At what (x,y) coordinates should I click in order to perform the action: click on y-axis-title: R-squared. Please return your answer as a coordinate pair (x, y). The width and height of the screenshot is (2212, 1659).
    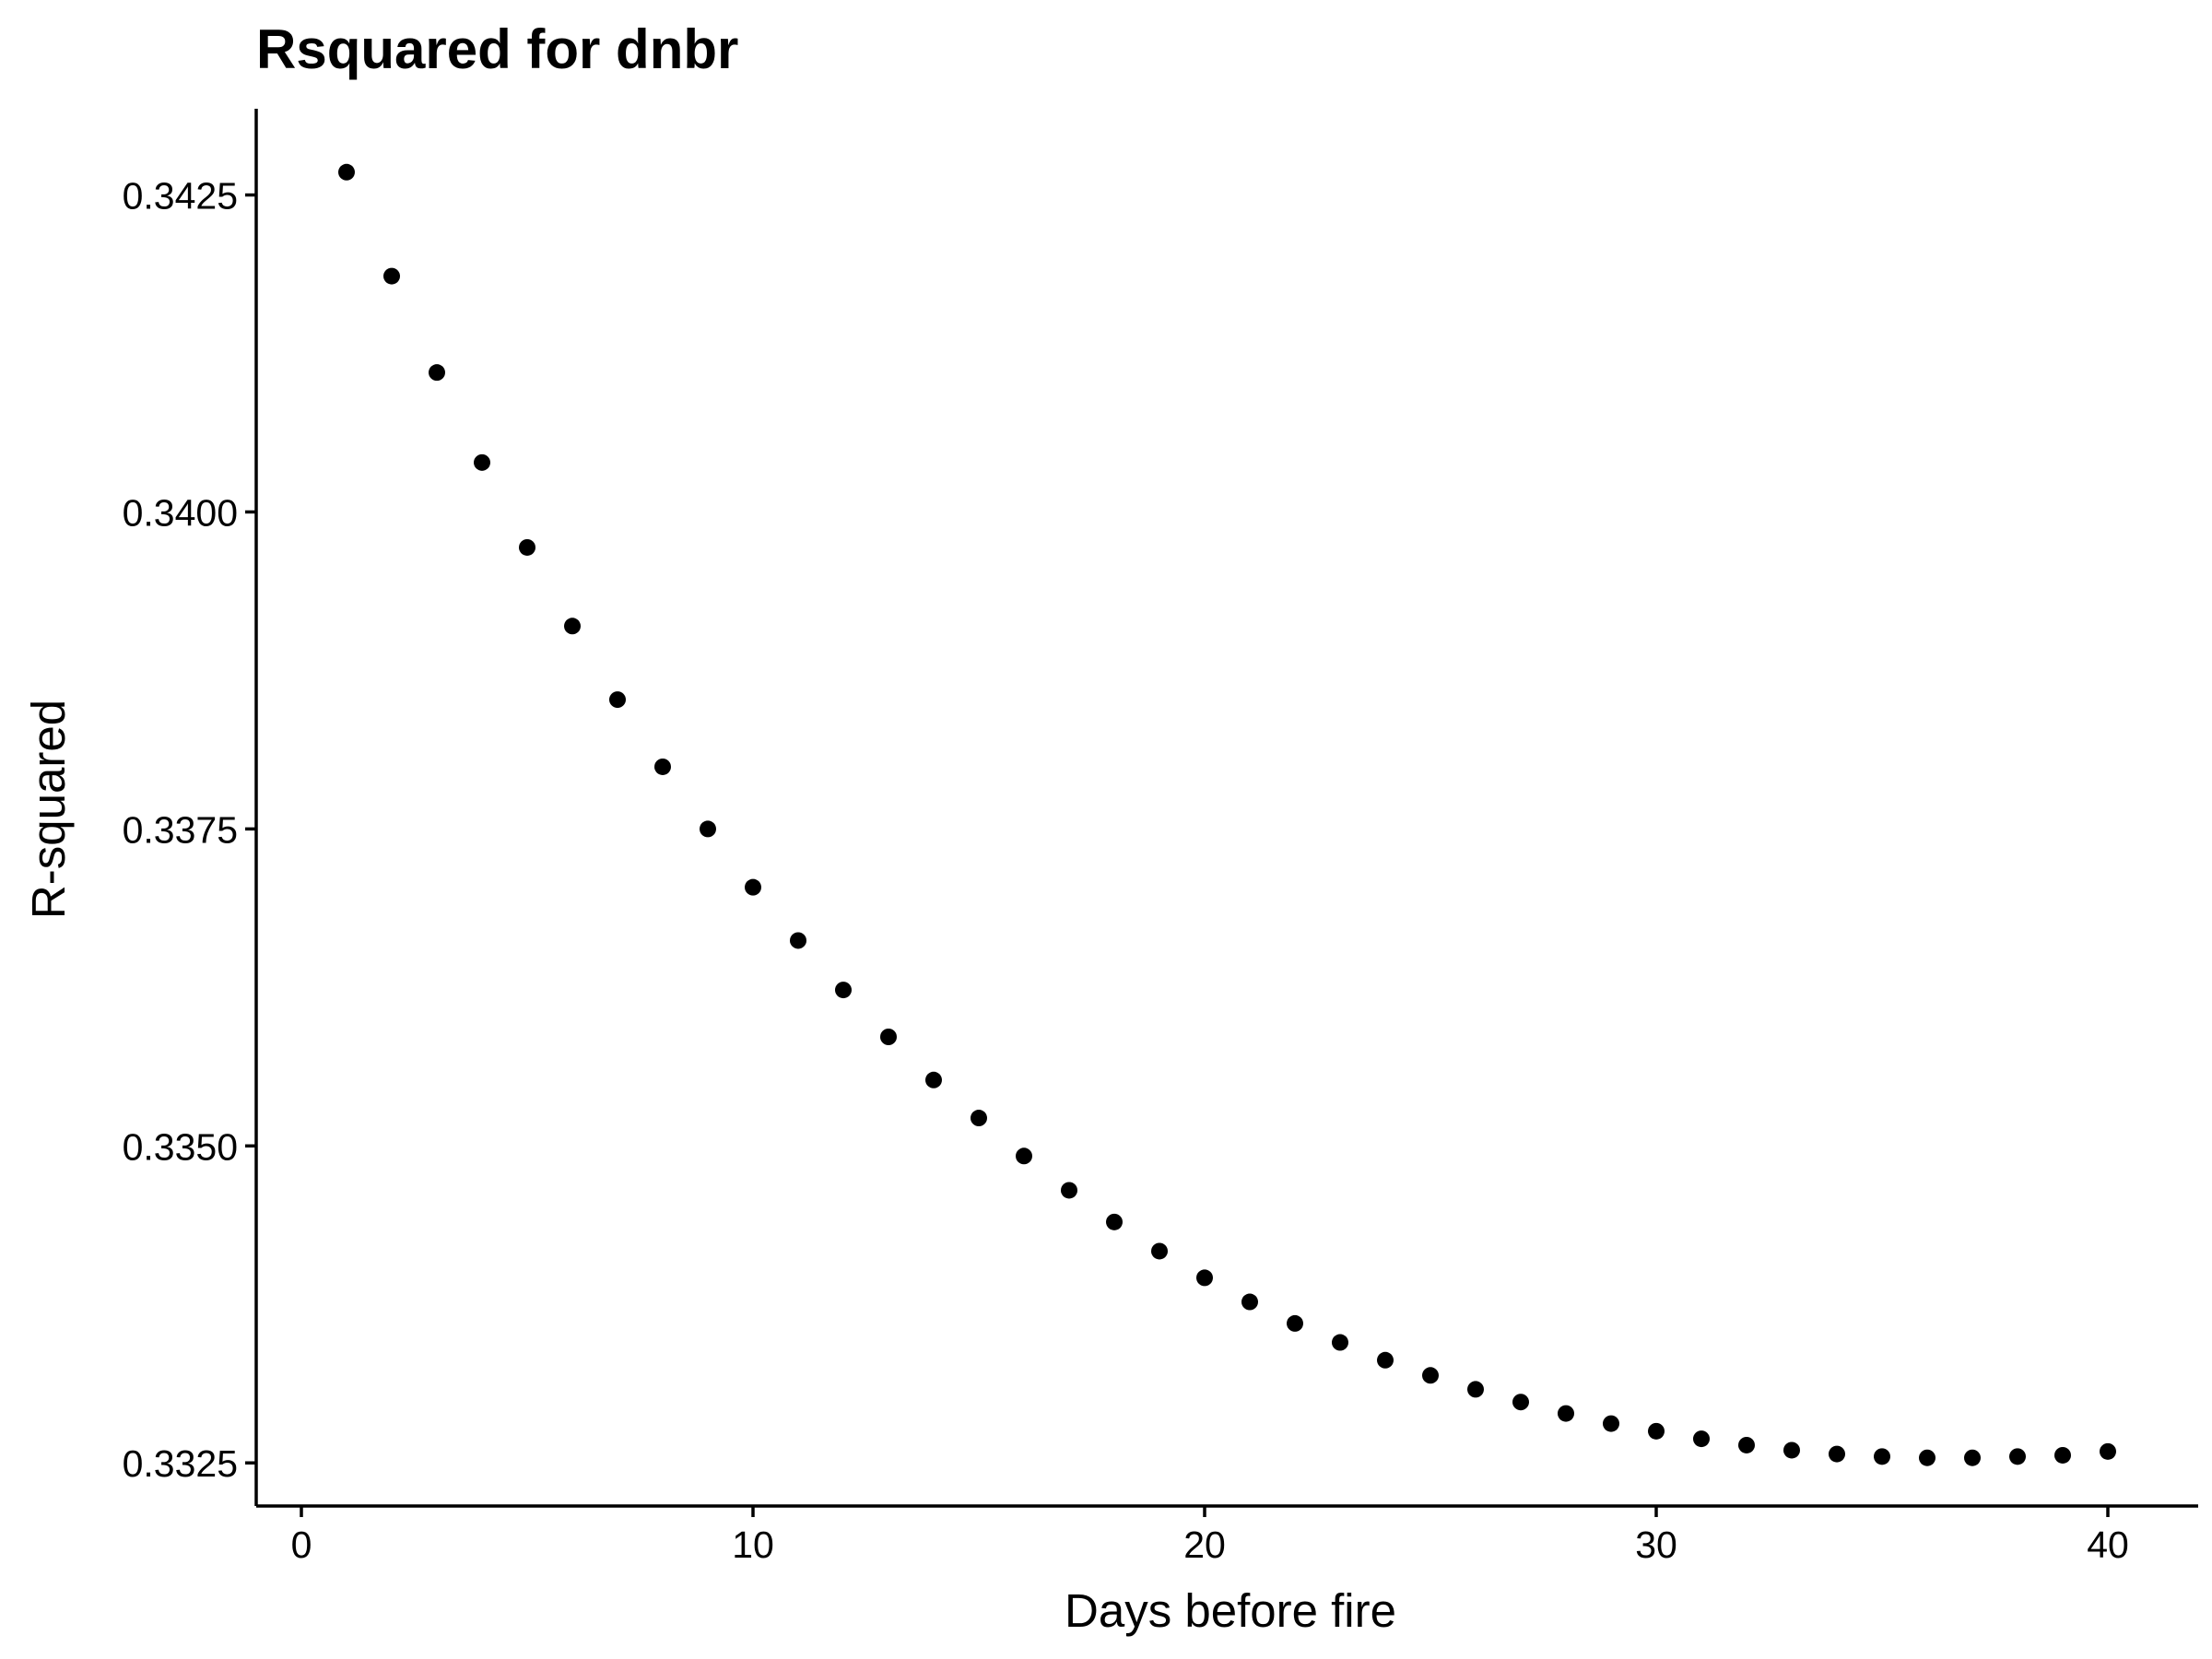
    Looking at the image, I should click on (48, 809).